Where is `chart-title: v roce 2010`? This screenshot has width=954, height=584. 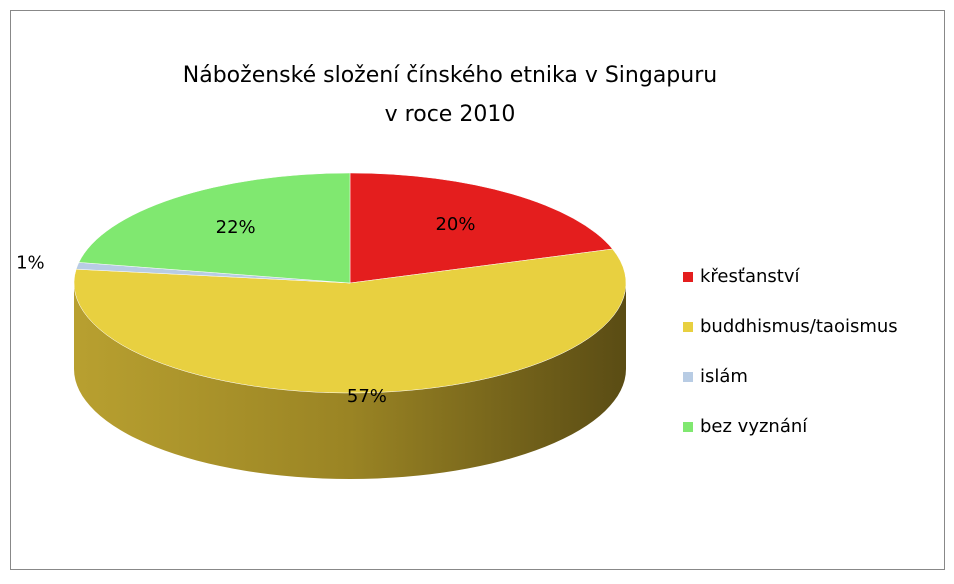 chart-title: v roce 2010 is located at coordinates (450, 114).